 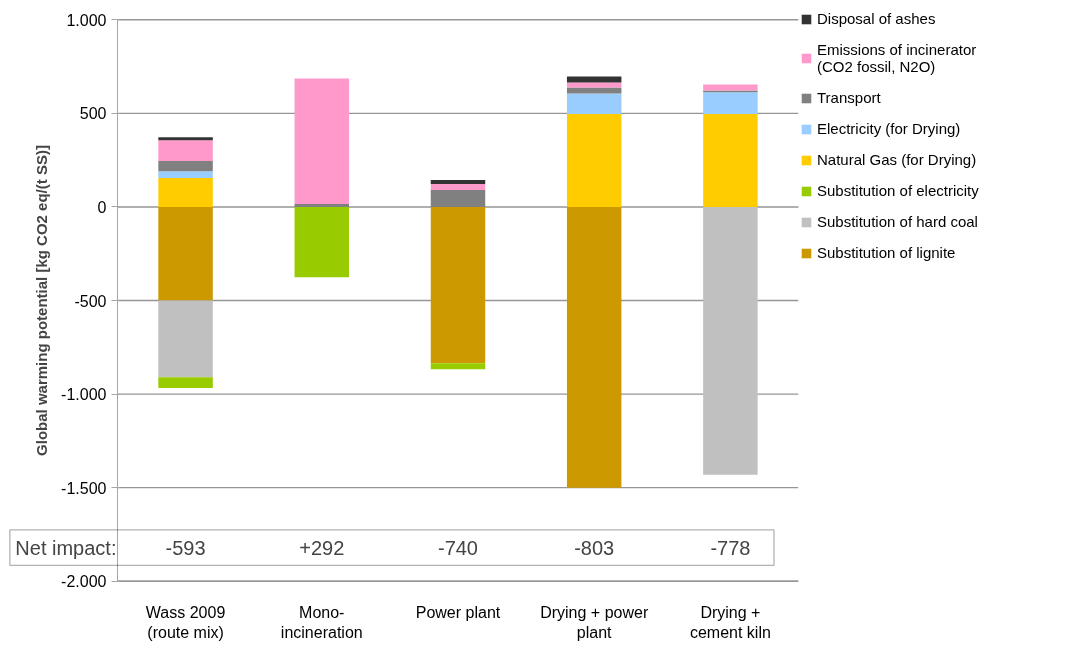 I want to click on annotation: +292, so click(x=322, y=547).